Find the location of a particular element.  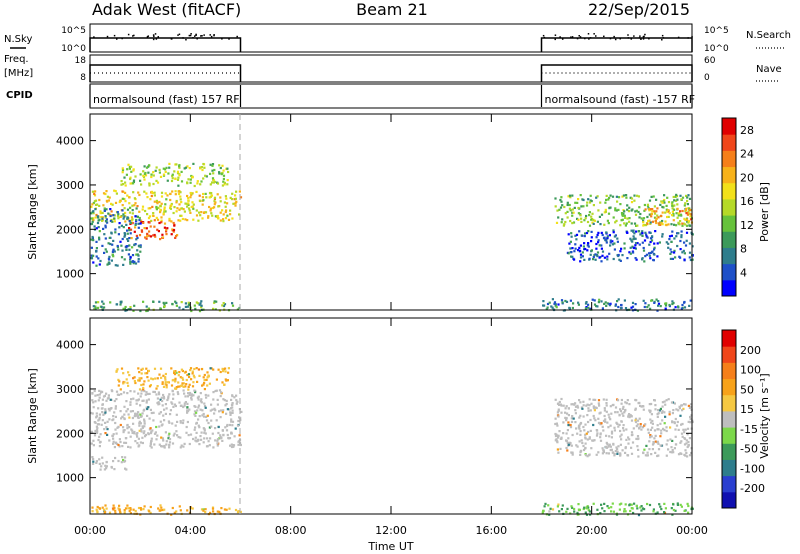

y-tick-label: 4000 is located at coordinates (70, 345).